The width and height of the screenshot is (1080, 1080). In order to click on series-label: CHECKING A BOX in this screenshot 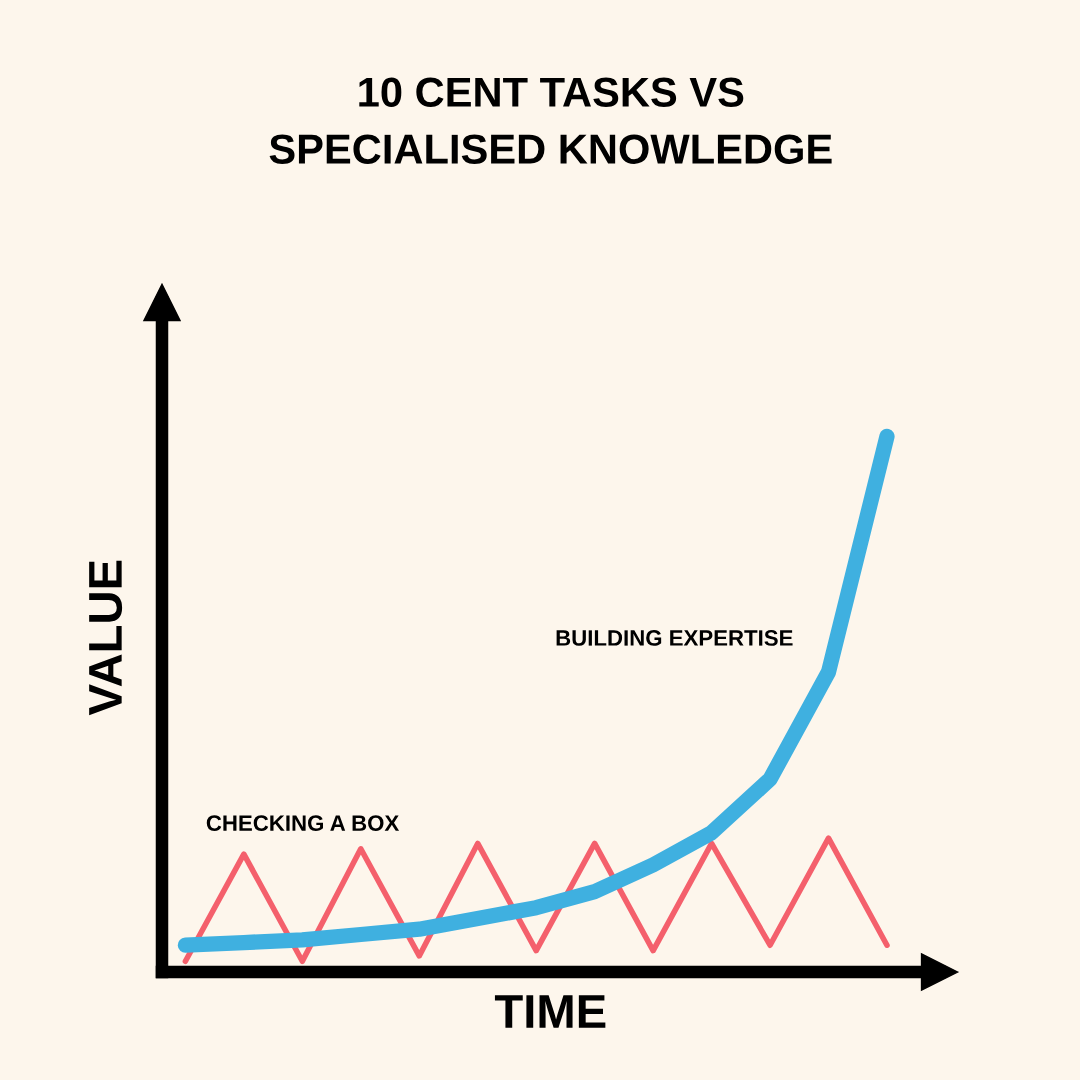, I will do `click(303, 823)`.